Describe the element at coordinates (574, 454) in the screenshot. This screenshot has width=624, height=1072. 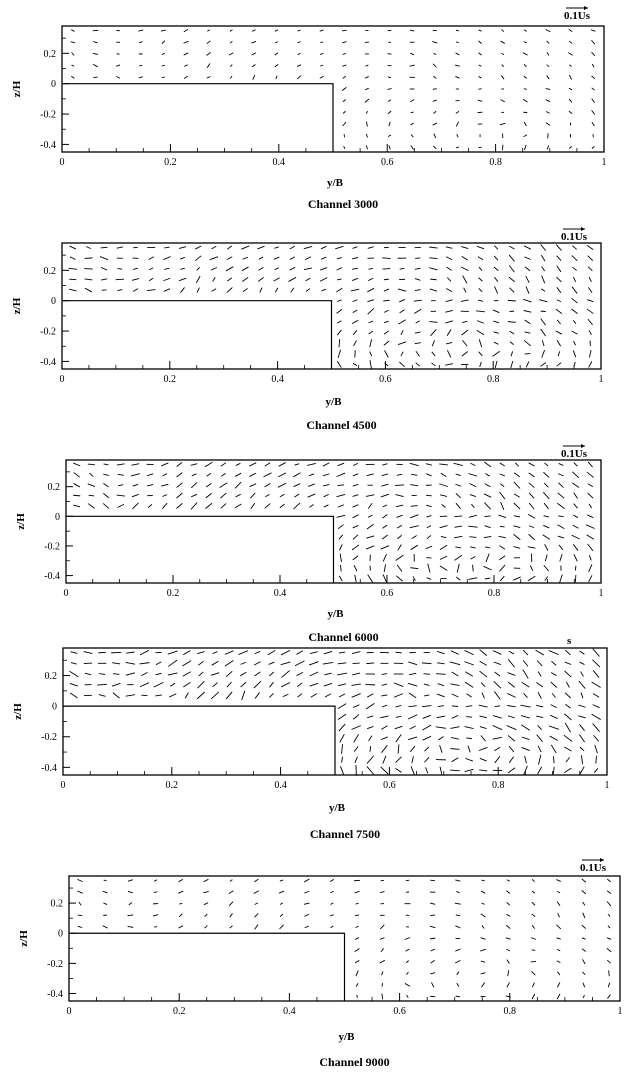
I see `reference-vector-label: 0.1Us` at that location.